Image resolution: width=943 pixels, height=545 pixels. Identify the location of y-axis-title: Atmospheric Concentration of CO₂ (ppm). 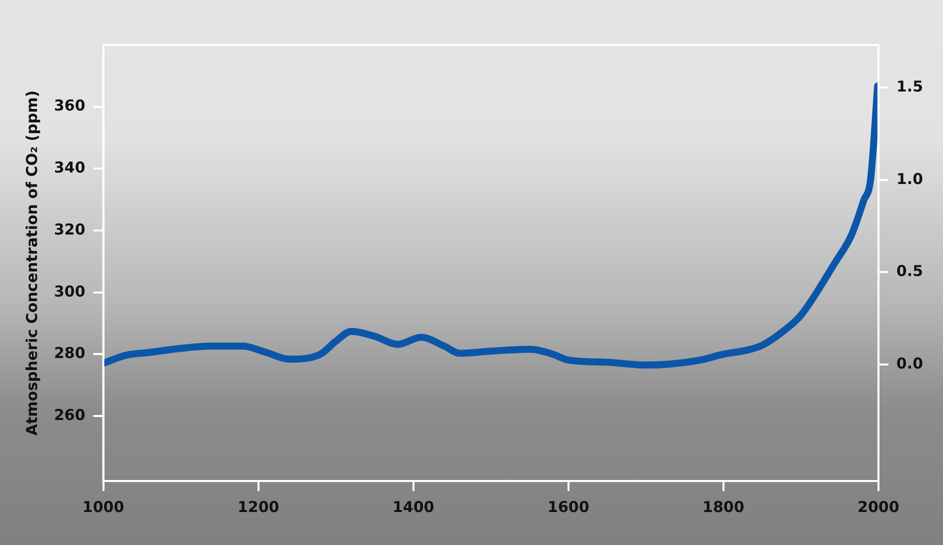
(31, 263).